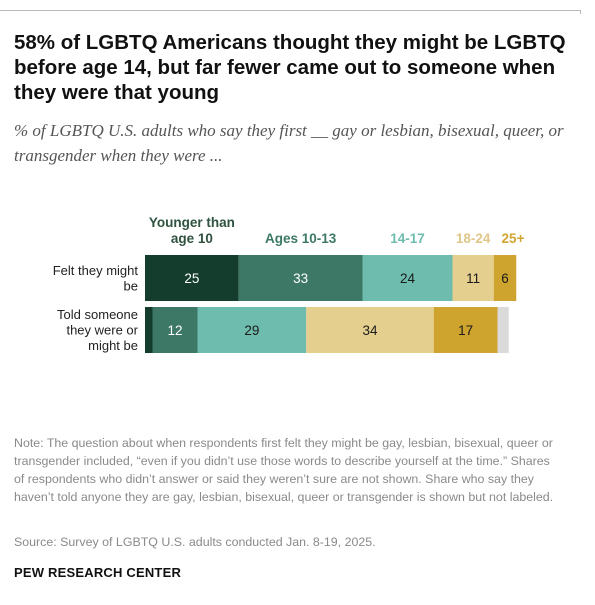 Image resolution: width=595 pixels, height=605 pixels. I want to click on value-label: 25, so click(191, 278).